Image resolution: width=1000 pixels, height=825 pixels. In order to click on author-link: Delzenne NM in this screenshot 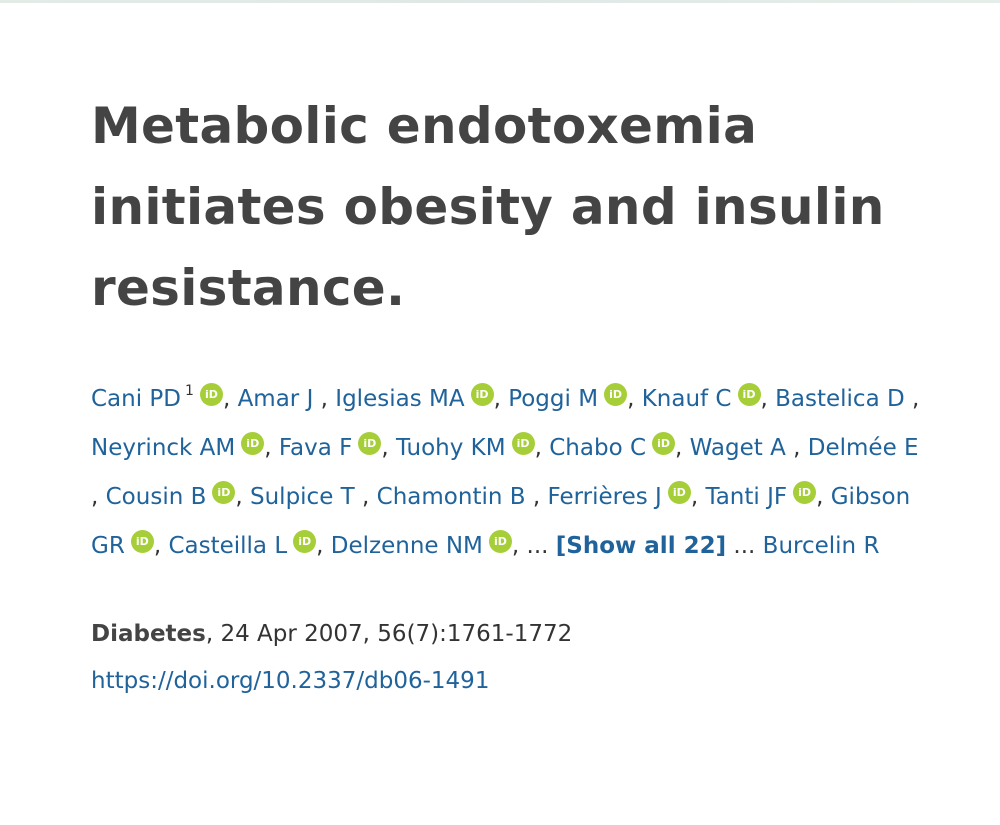, I will do `click(406, 546)`.